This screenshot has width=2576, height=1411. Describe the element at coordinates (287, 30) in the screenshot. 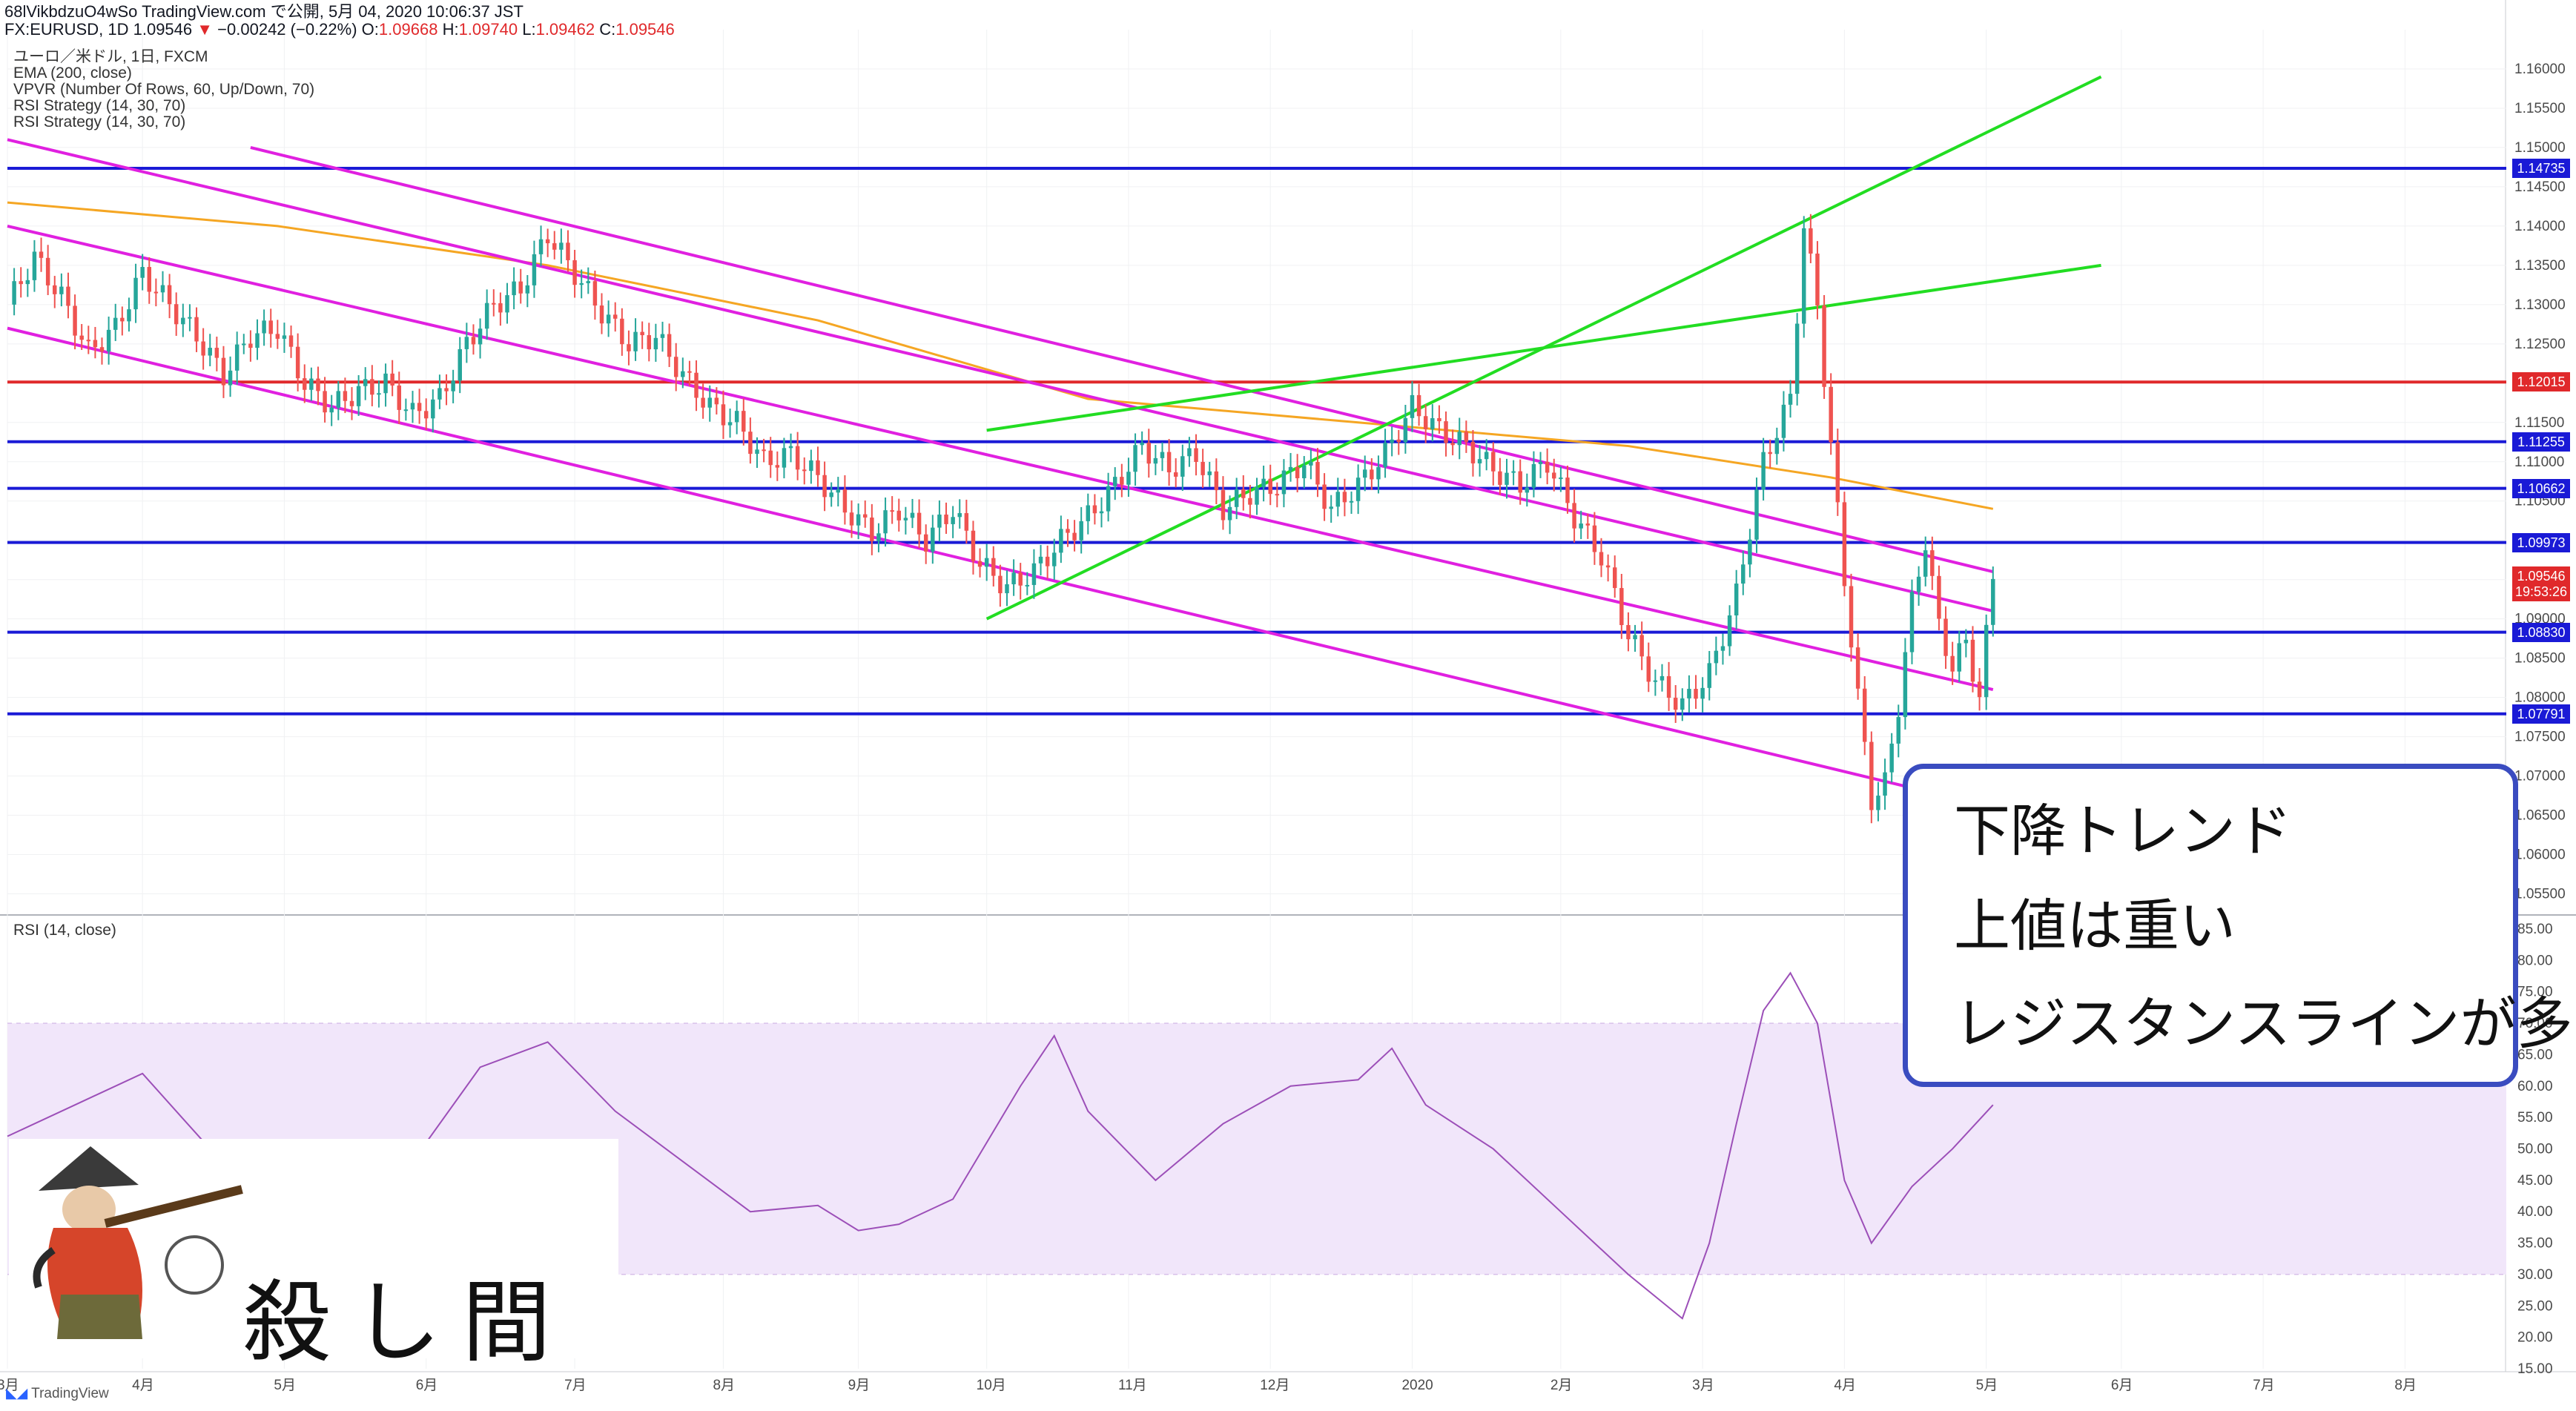

I see `price-change: −0.00242 (−0.22%)` at that location.